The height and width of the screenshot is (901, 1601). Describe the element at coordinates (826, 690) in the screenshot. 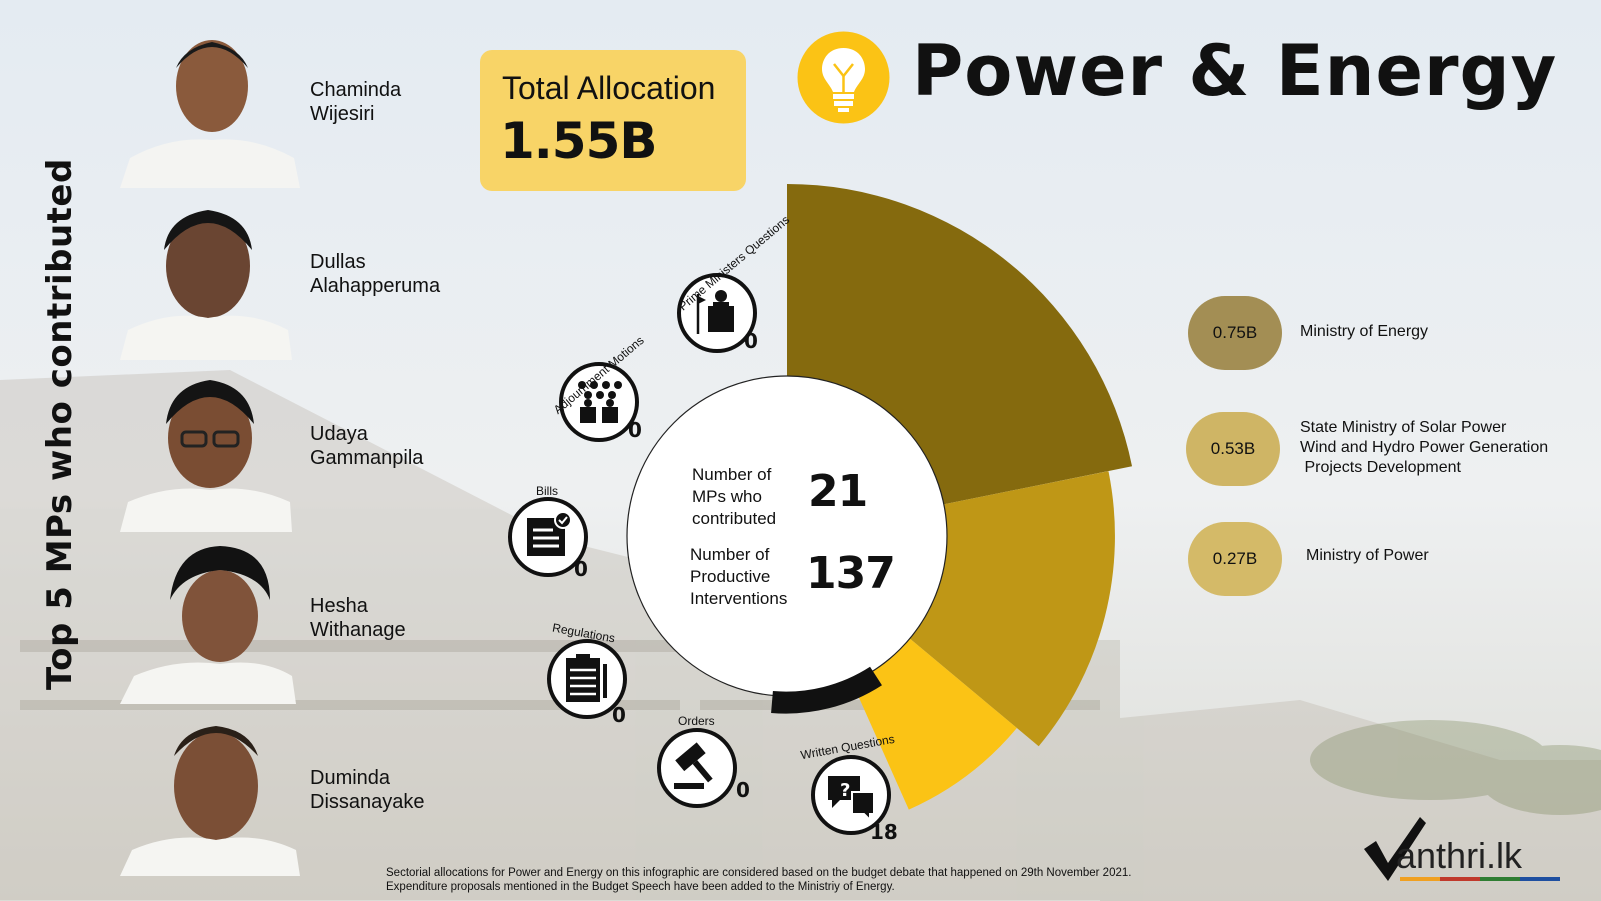

I see `chart-accent-arc` at that location.